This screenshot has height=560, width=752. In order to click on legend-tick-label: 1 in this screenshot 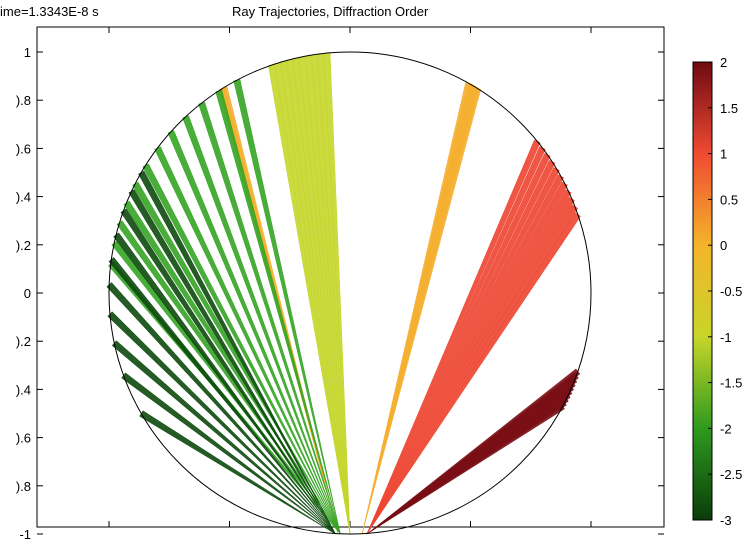, I will do `click(723, 154)`.